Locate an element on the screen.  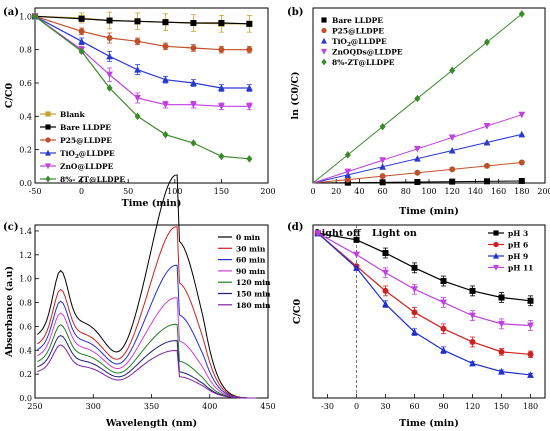
y-tick-label-a: 0.8 is located at coordinates (25, 50).